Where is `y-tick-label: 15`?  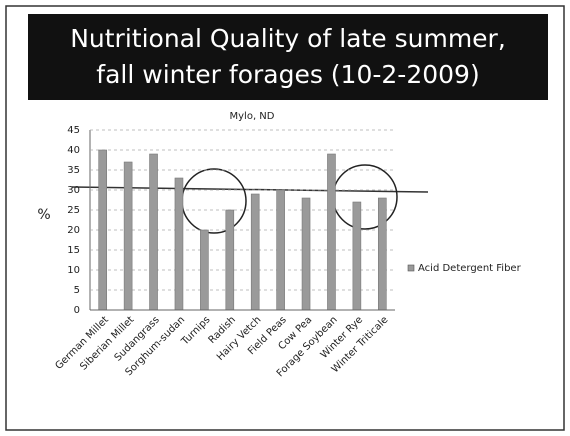
y-tick-label: 15 is located at coordinates (73, 250).